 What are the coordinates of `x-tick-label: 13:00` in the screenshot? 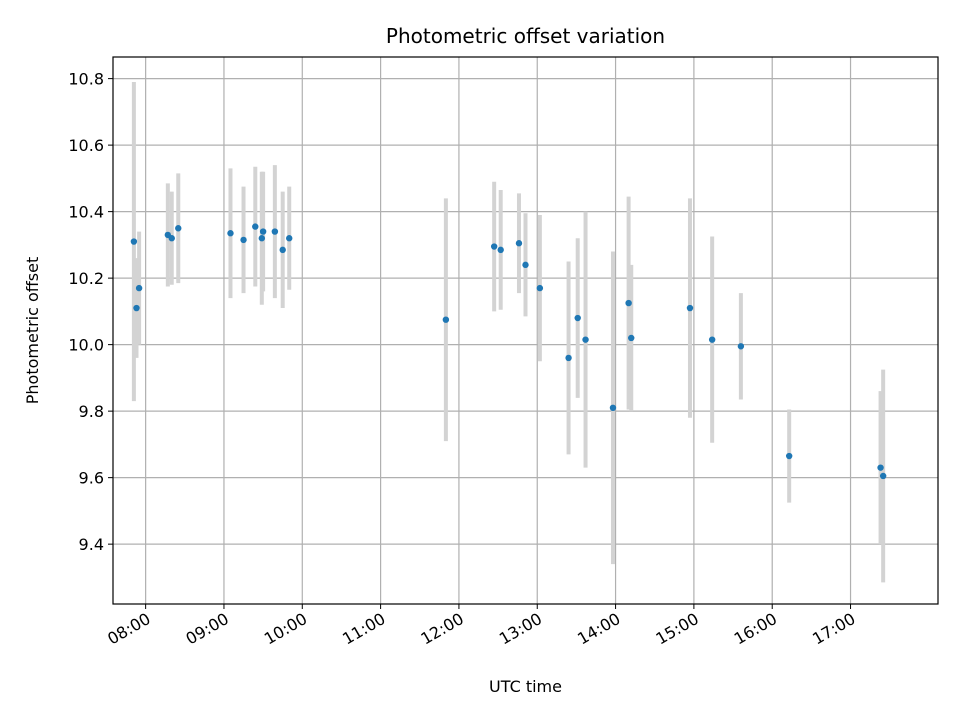 It's located at (520, 629).